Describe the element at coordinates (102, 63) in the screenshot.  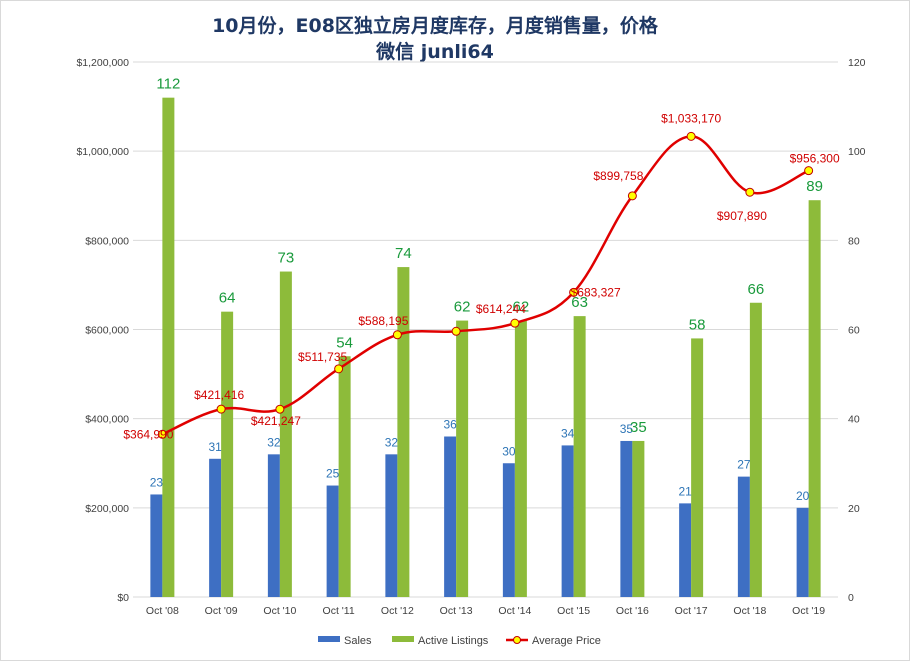
I see `left-axis-tick-label: $1,200,000` at that location.